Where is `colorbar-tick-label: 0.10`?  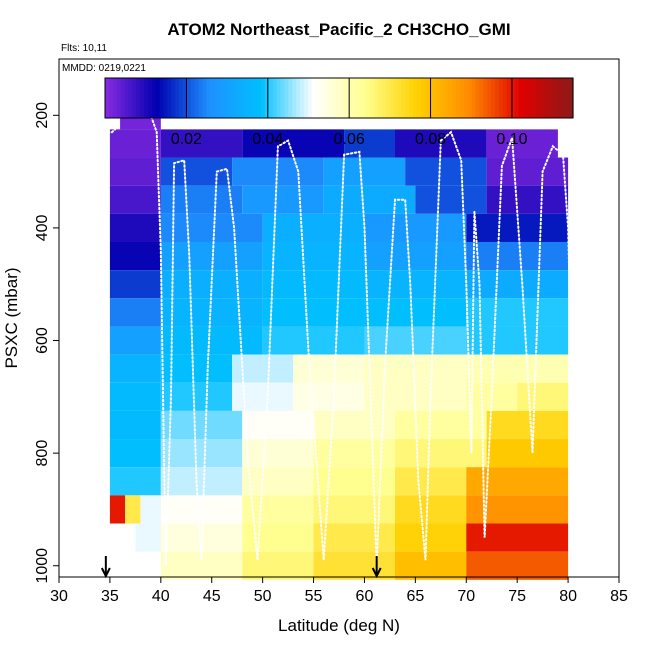 colorbar-tick-label: 0.10 is located at coordinates (511, 139).